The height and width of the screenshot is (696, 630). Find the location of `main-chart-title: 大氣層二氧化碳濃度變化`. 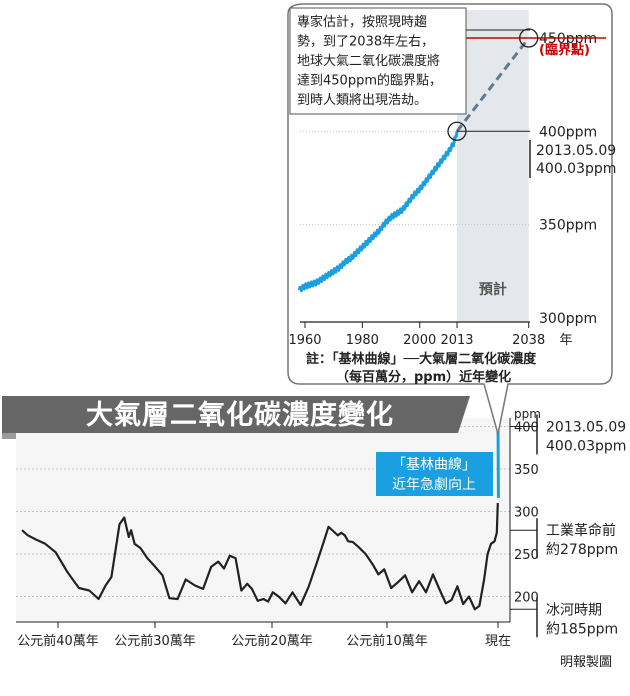

main-chart-title: 大氣層二氧化碳濃度變化 is located at coordinates (240, 415).